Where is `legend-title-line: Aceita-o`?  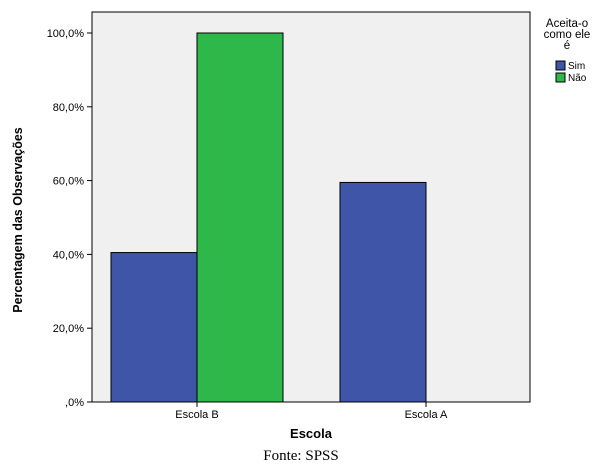 legend-title-line: Aceita-o is located at coordinates (567, 24).